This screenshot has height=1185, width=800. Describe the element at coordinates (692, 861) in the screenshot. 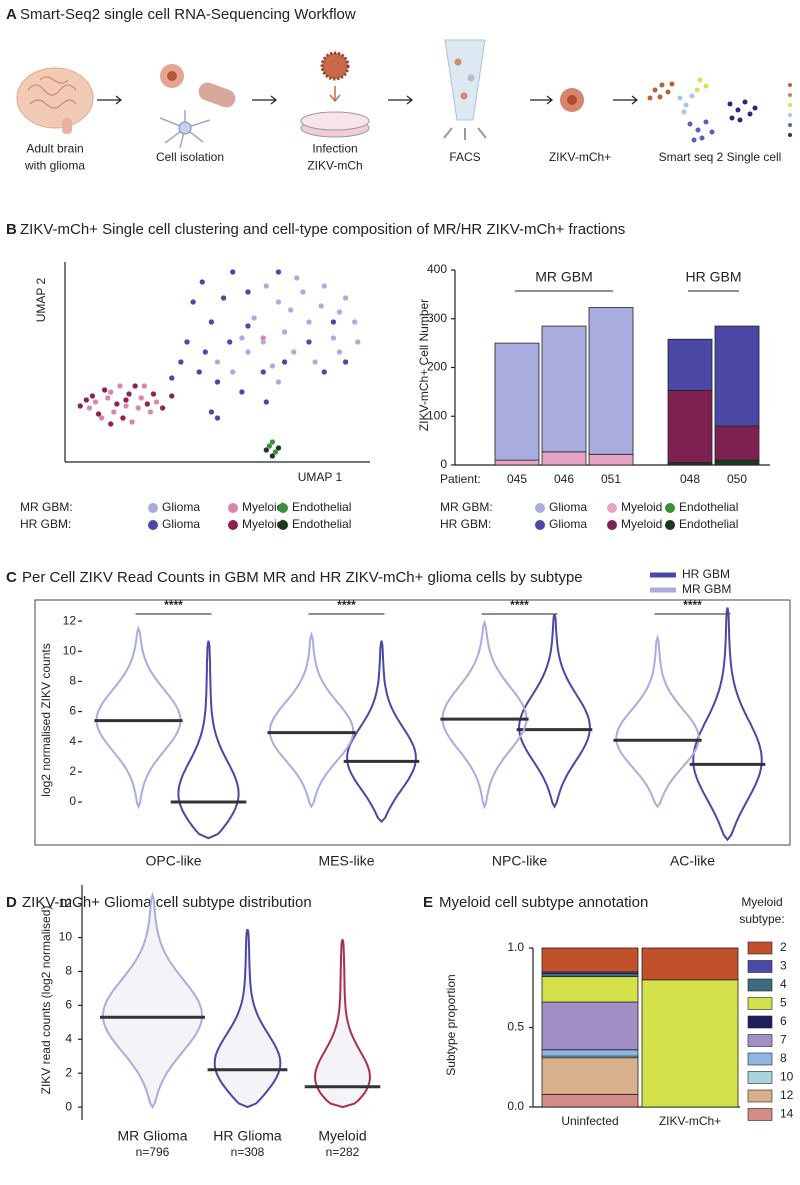

I see `x-tick-label: AC-like` at that location.